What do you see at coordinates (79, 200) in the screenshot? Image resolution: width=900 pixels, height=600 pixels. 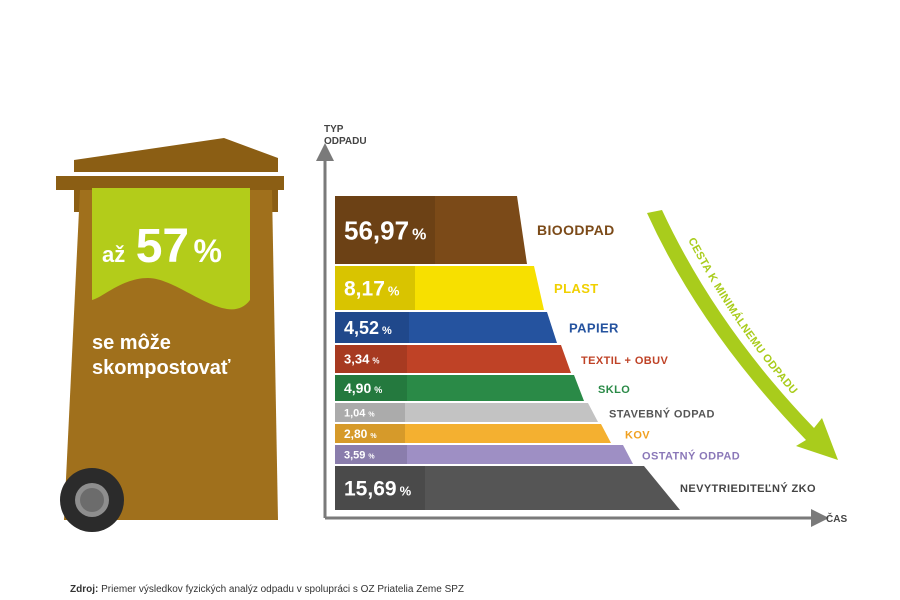 I see `bin-hinge-left-icon` at bounding box center [79, 200].